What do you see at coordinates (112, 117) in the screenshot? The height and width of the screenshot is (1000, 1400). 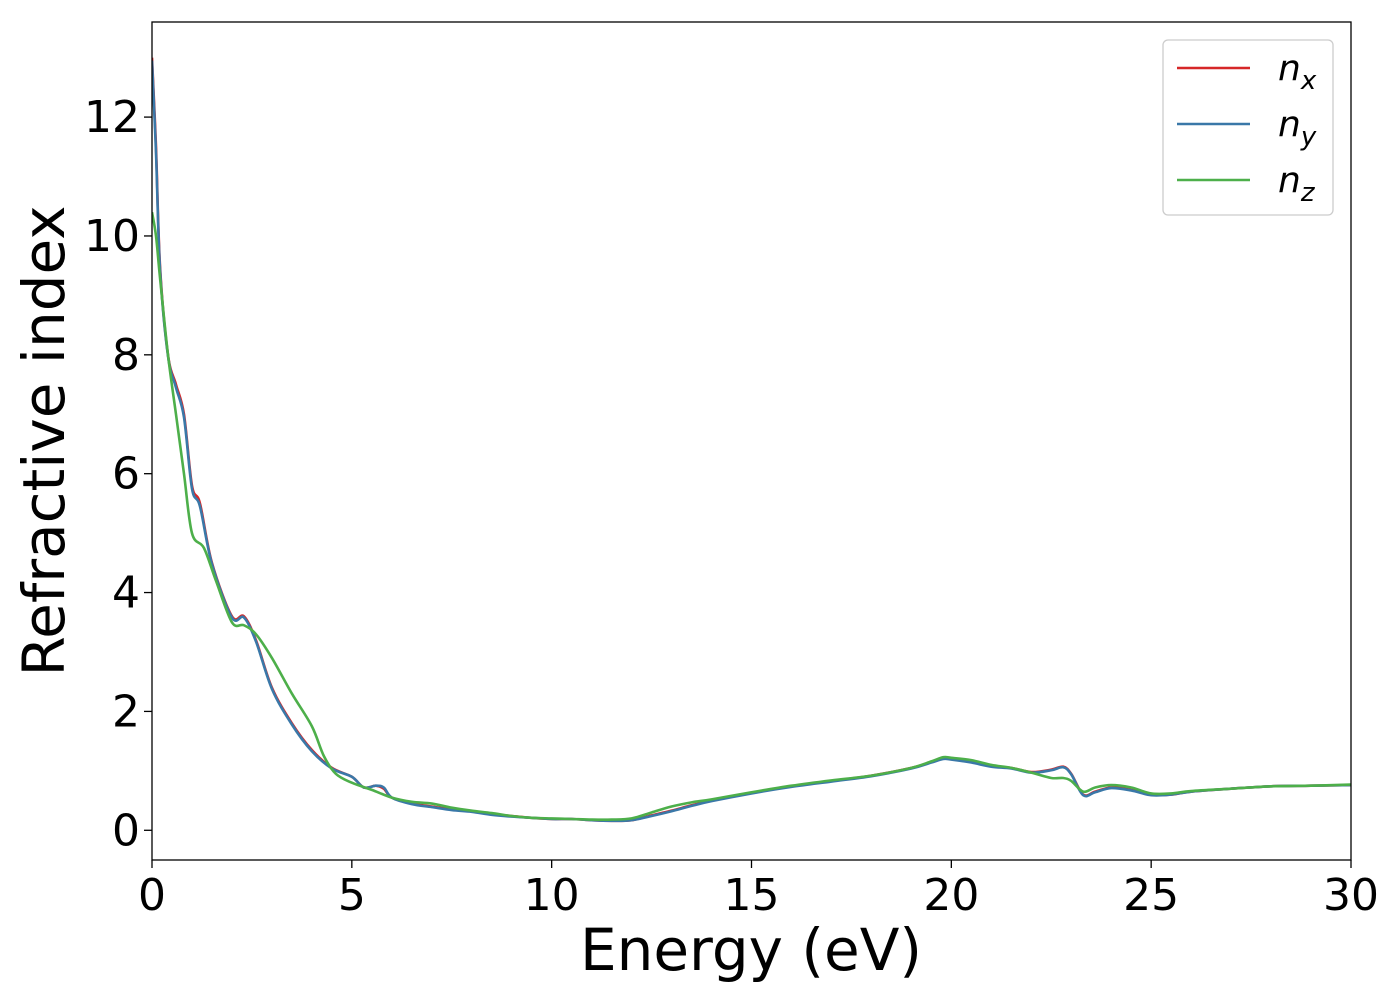 I see `y-tick-label: 12` at bounding box center [112, 117].